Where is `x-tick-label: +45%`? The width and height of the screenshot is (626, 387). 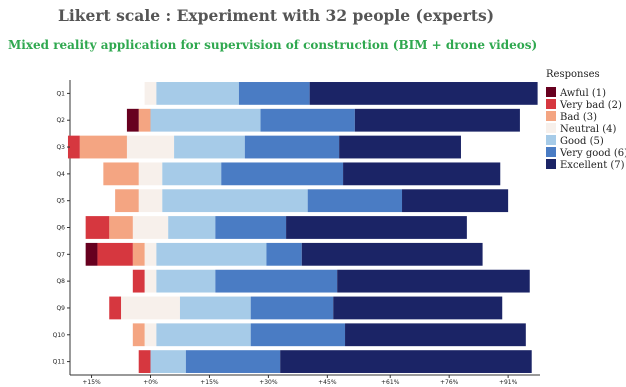
x-tick-label: +45% is located at coordinates (327, 382).